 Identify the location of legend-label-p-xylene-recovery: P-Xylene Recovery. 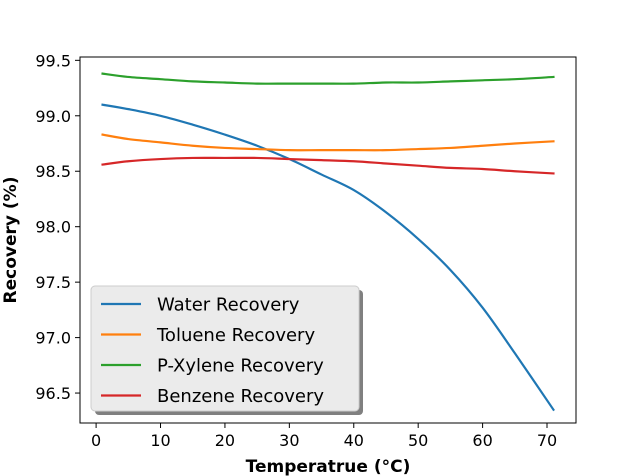
(240, 366).